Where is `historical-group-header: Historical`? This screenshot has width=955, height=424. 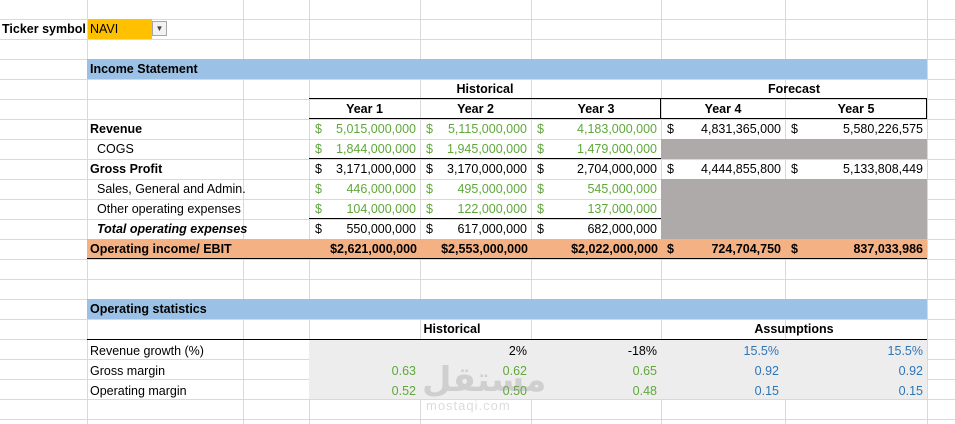 historical-group-header: Historical is located at coordinates (485, 89).